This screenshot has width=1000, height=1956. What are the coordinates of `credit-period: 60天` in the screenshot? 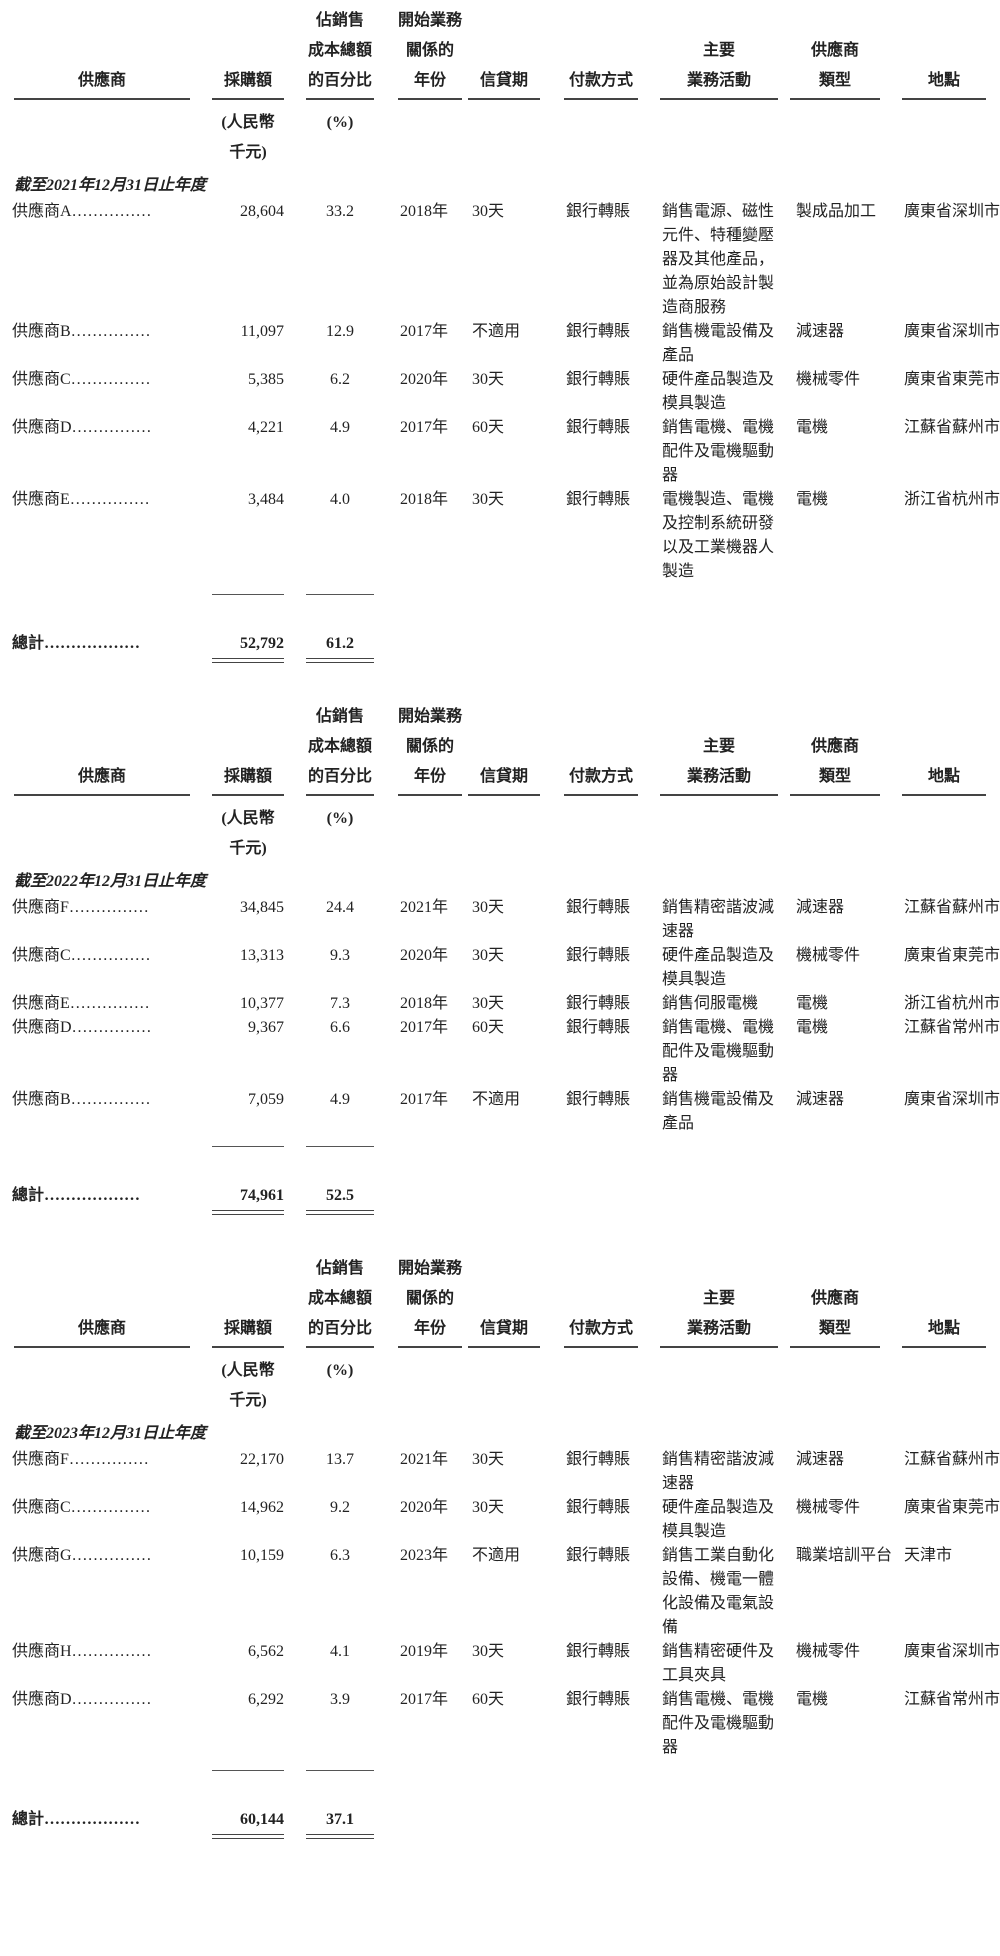 It's located at (488, 427).